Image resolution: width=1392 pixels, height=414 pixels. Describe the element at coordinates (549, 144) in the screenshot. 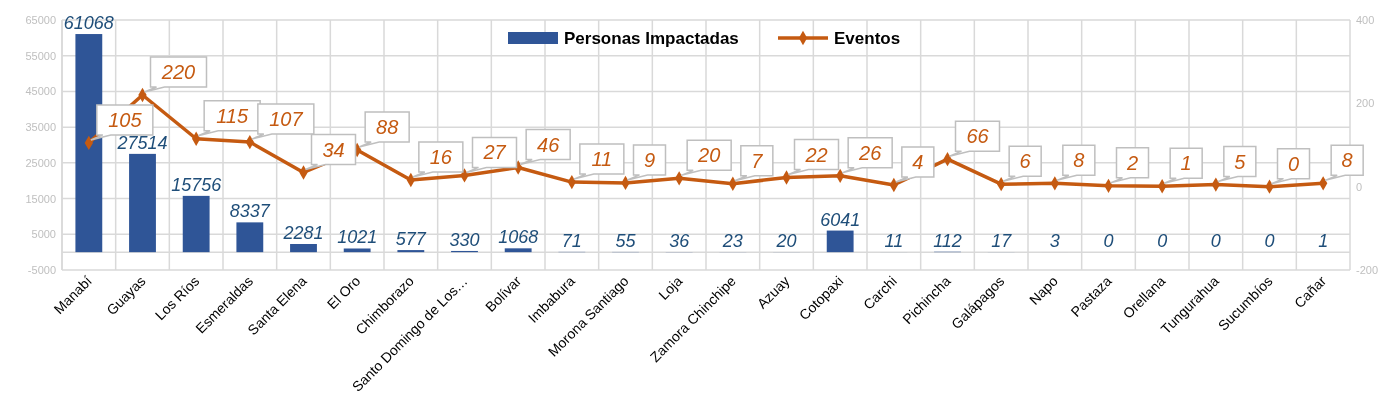

I see `data-label: 46` at that location.